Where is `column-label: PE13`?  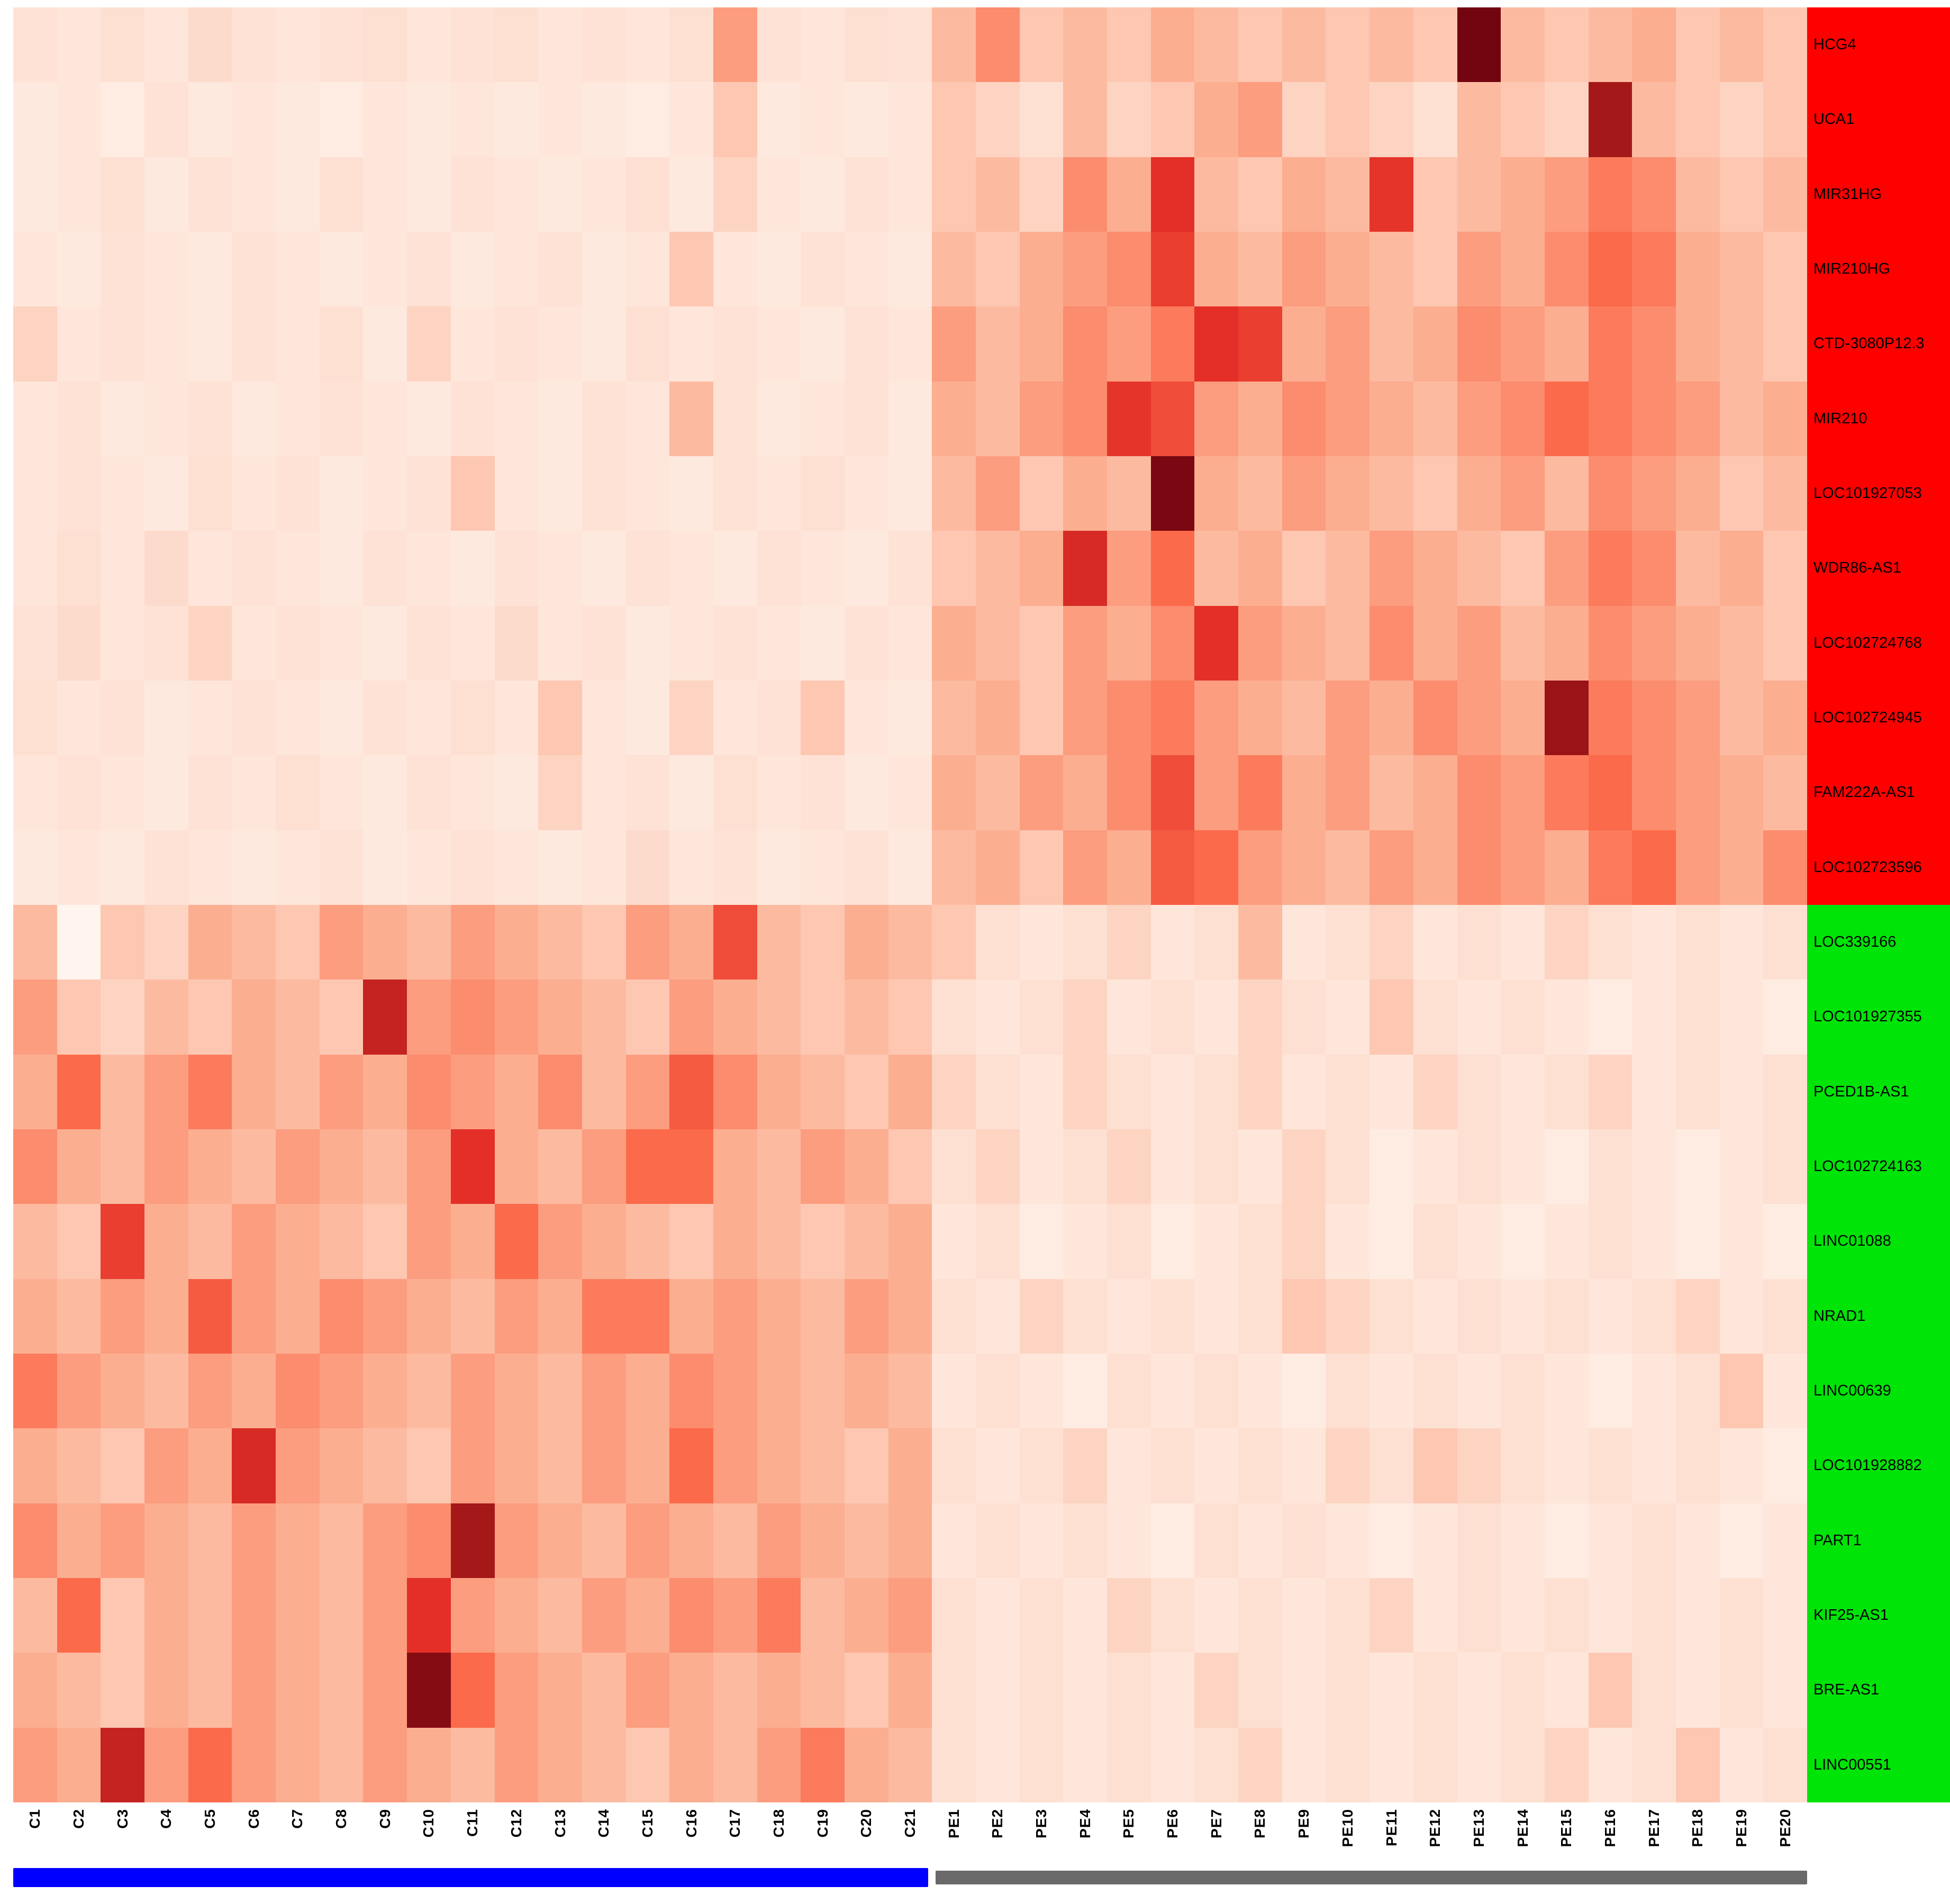
column-label: PE13 is located at coordinates (1478, 1828).